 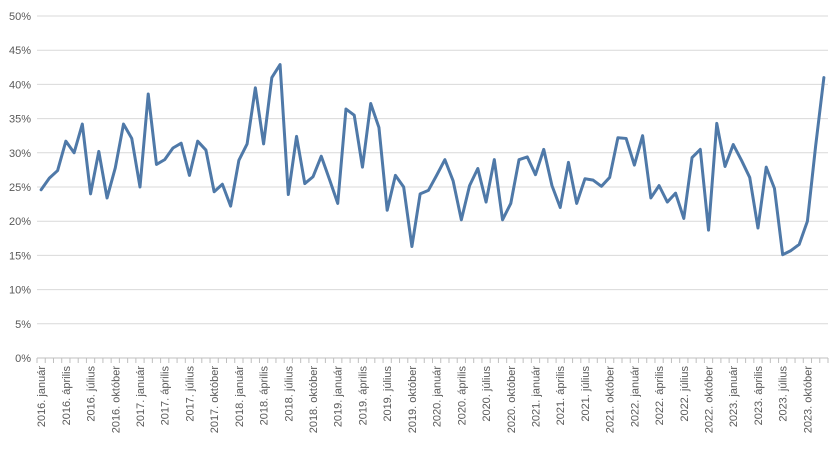 What do you see at coordinates (42, 396) in the screenshot?
I see `x-tick-label: 2016. január` at bounding box center [42, 396].